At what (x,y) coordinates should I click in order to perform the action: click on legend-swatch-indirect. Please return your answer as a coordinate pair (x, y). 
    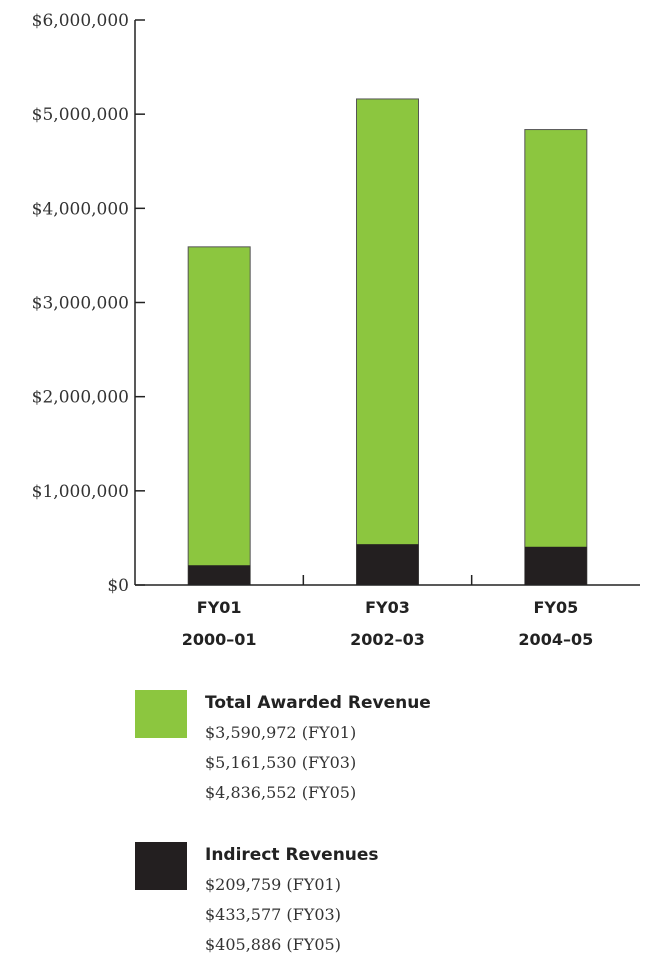
    Looking at the image, I should click on (161, 866).